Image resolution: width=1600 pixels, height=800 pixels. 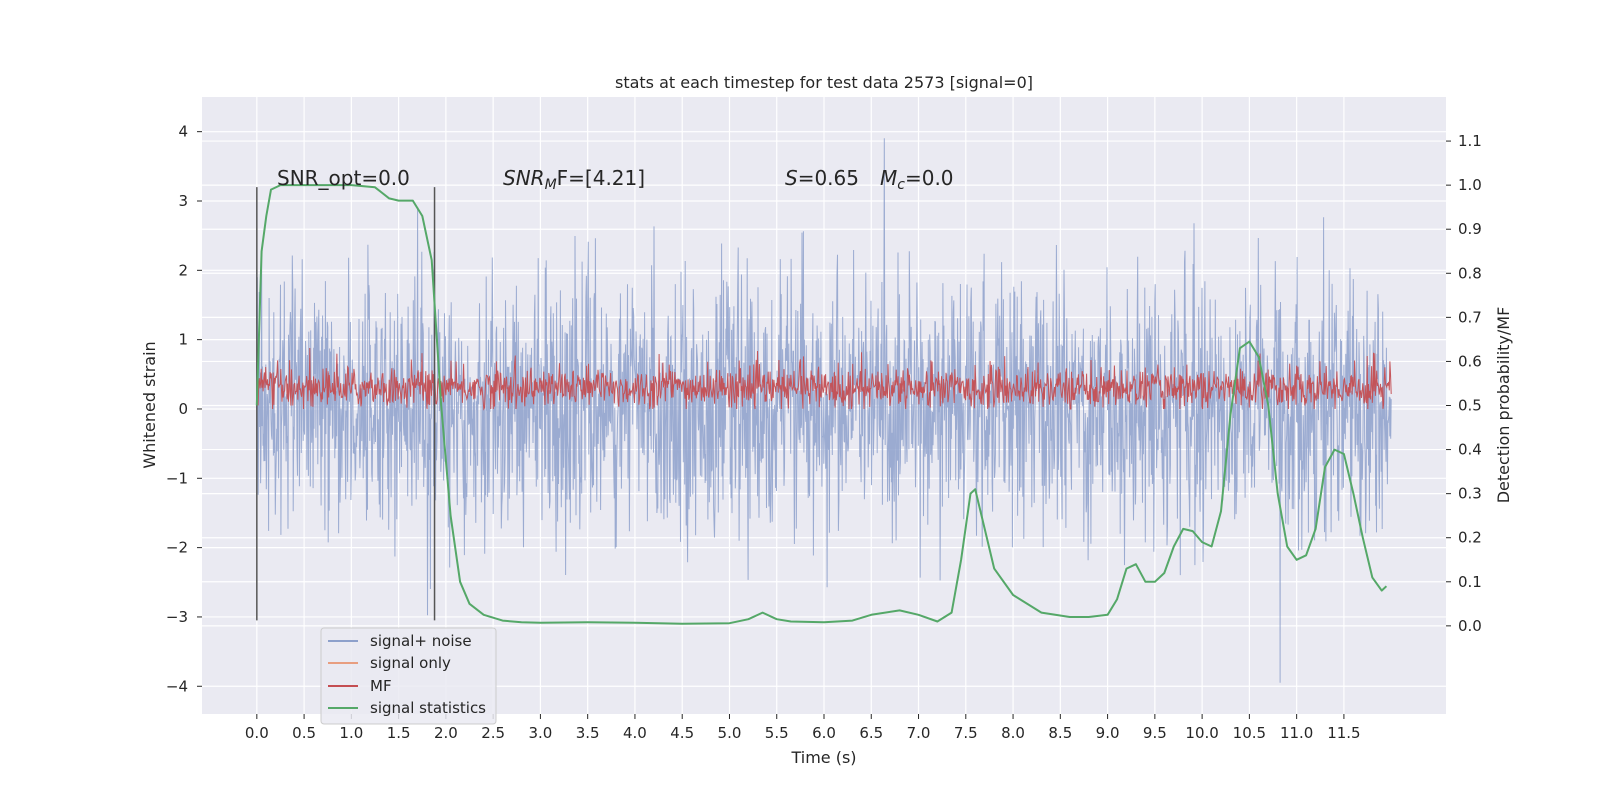 I want to click on annotation-snr-mf: SNRMF=[4.21], so click(x=574, y=179).